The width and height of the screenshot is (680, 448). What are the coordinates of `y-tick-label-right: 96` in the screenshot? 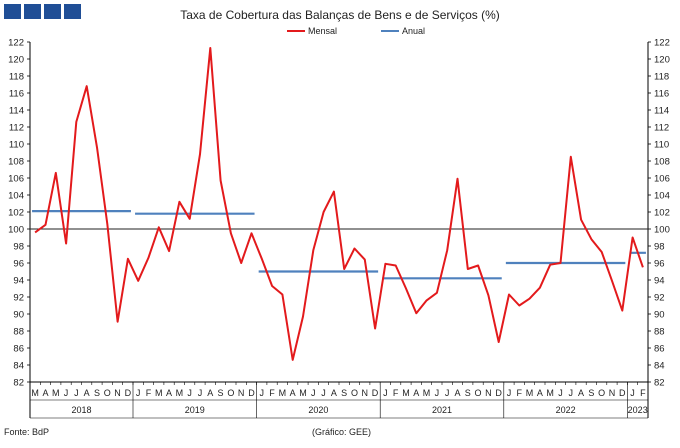 It's located at (659, 264).